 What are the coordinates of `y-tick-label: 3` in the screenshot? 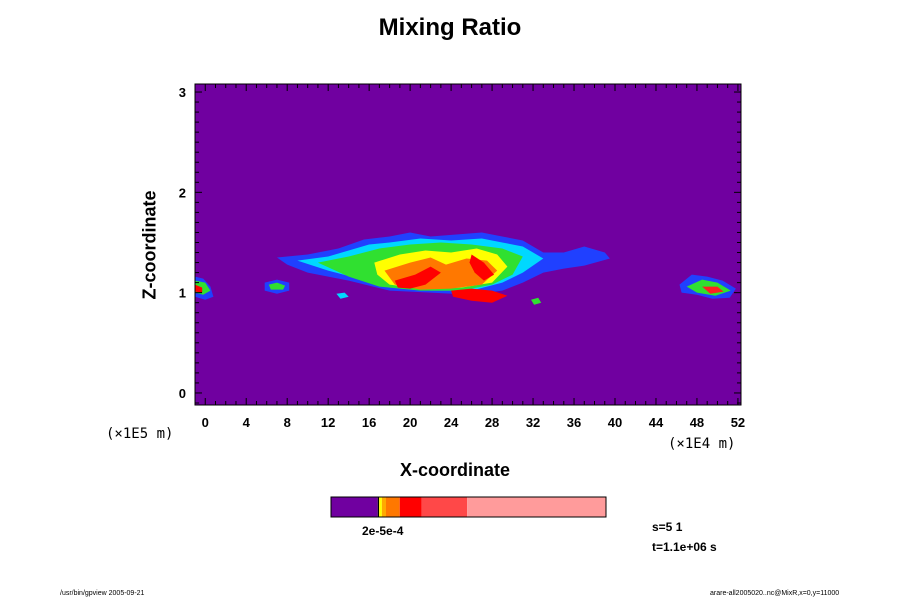 It's located at (182, 92).